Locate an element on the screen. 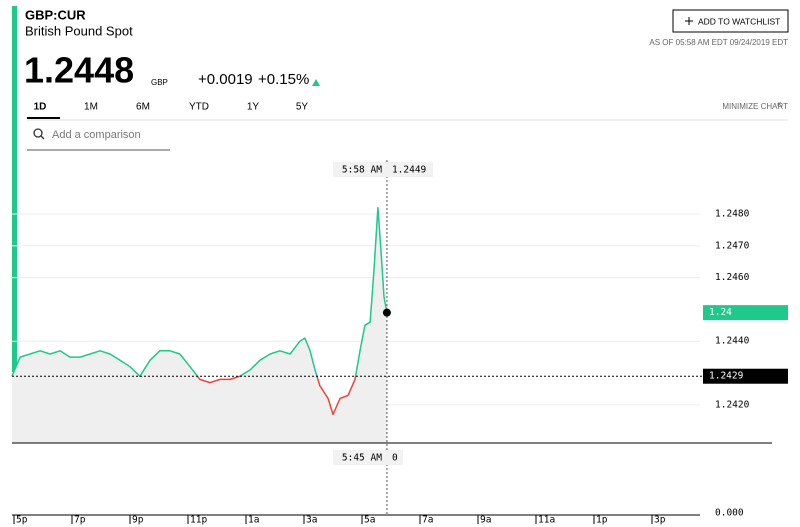 The height and width of the screenshot is (527, 800). change-pct: +0.15% is located at coordinates (283, 79).